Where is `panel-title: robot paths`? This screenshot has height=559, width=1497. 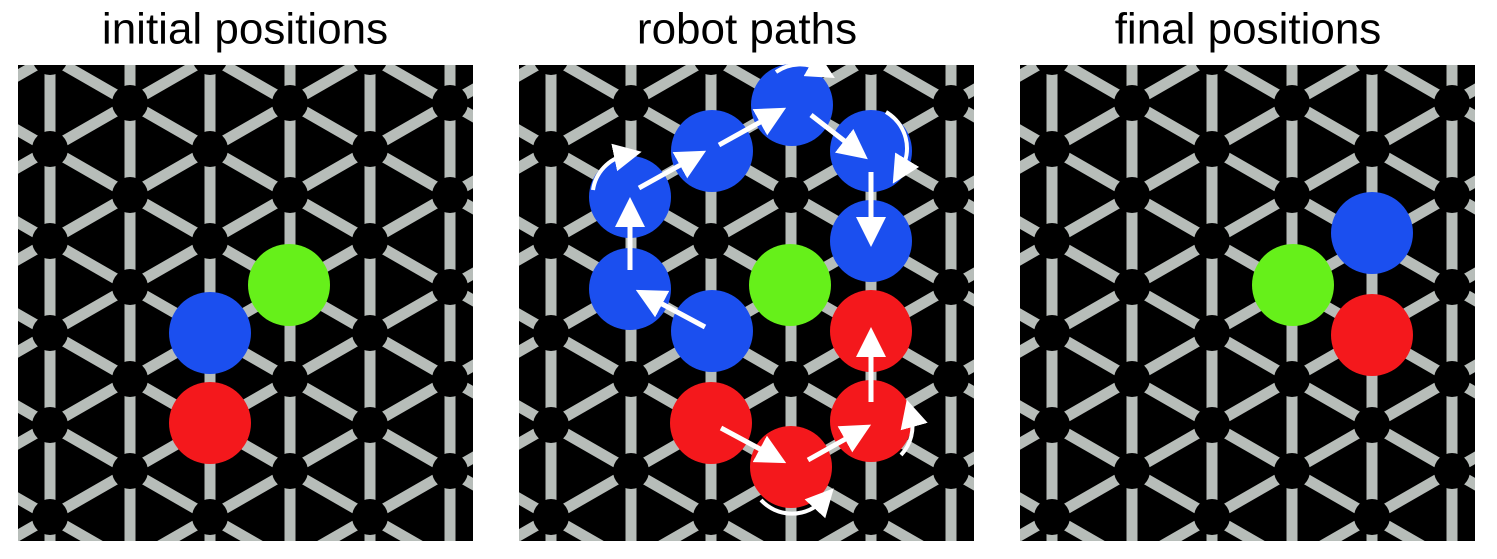 panel-title: robot paths is located at coordinates (747, 29).